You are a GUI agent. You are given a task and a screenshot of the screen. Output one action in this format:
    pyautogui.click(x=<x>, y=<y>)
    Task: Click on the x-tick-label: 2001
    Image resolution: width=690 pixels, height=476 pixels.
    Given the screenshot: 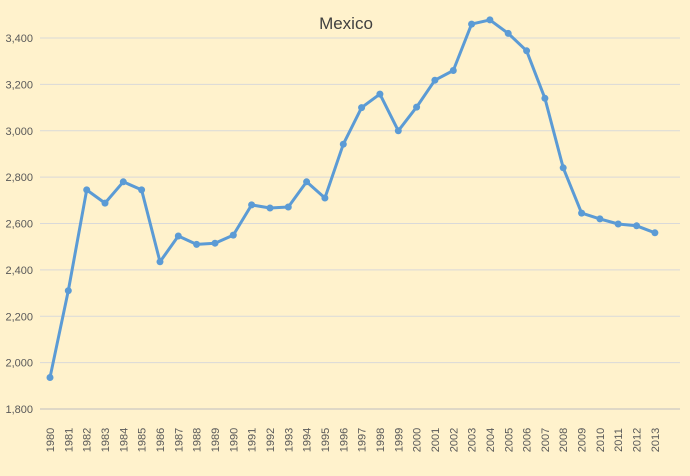 What is the action you would take?
    pyautogui.click(x=436, y=440)
    